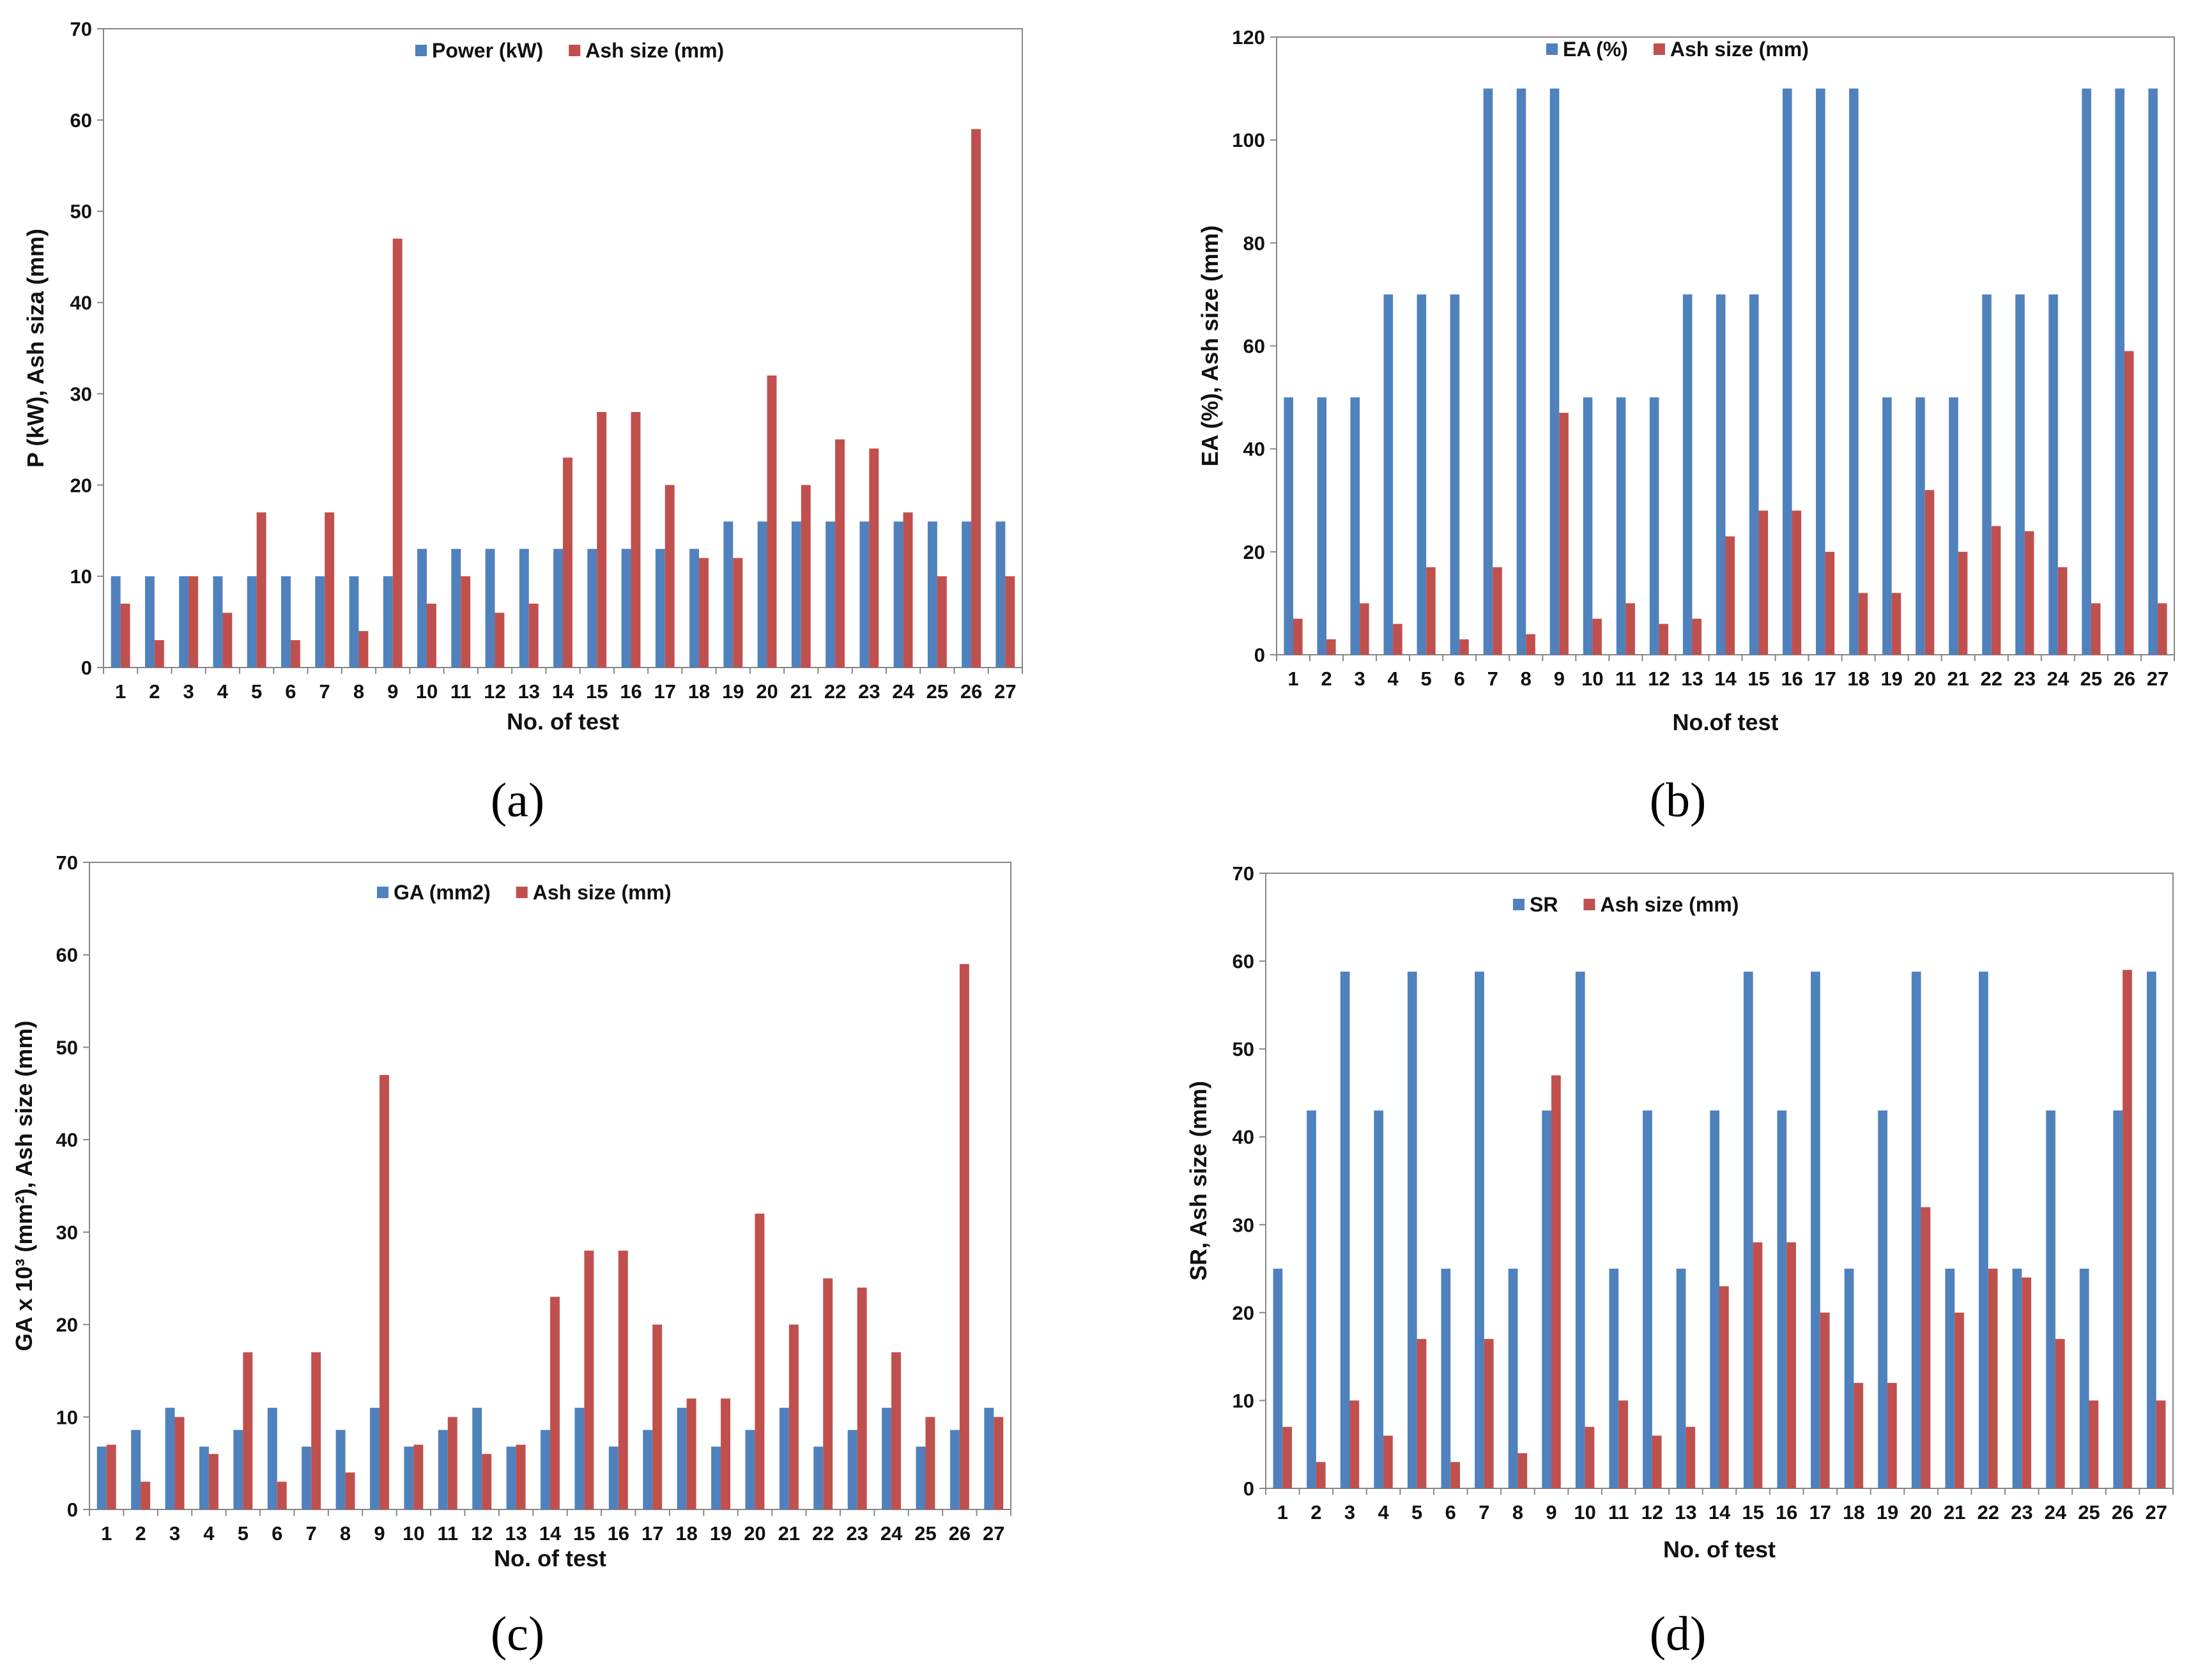  What do you see at coordinates (1292, 679) in the screenshot?
I see `x-tick-label-b-0: 1` at bounding box center [1292, 679].